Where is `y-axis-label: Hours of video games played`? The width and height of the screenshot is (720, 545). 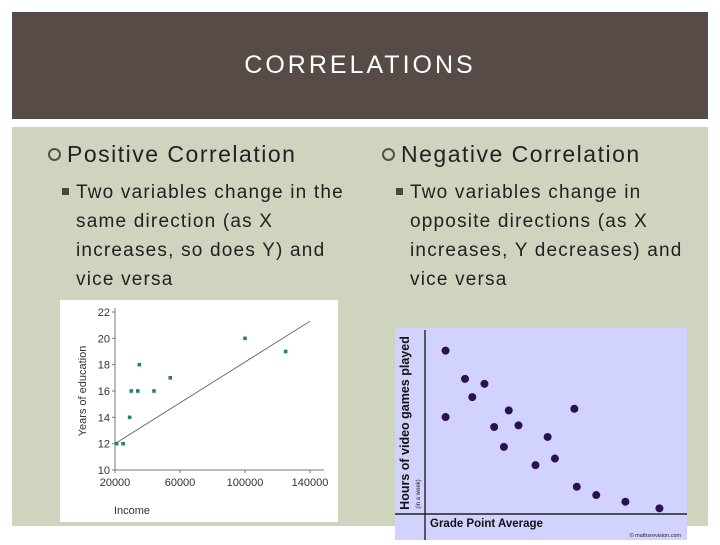 y-axis-label: Hours of video games played is located at coordinates (405, 423).